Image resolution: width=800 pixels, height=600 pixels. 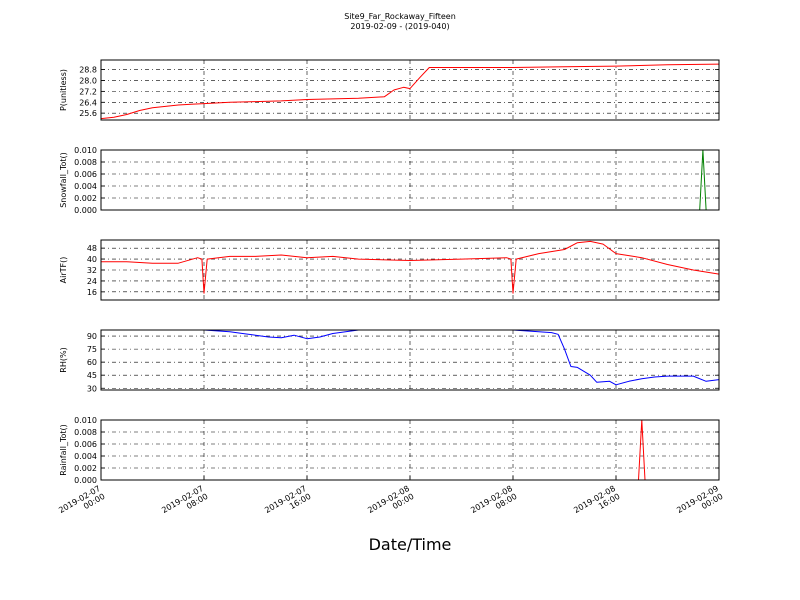 What do you see at coordinates (92, 375) in the screenshot?
I see `y-tick-label: 45` at bounding box center [92, 375].